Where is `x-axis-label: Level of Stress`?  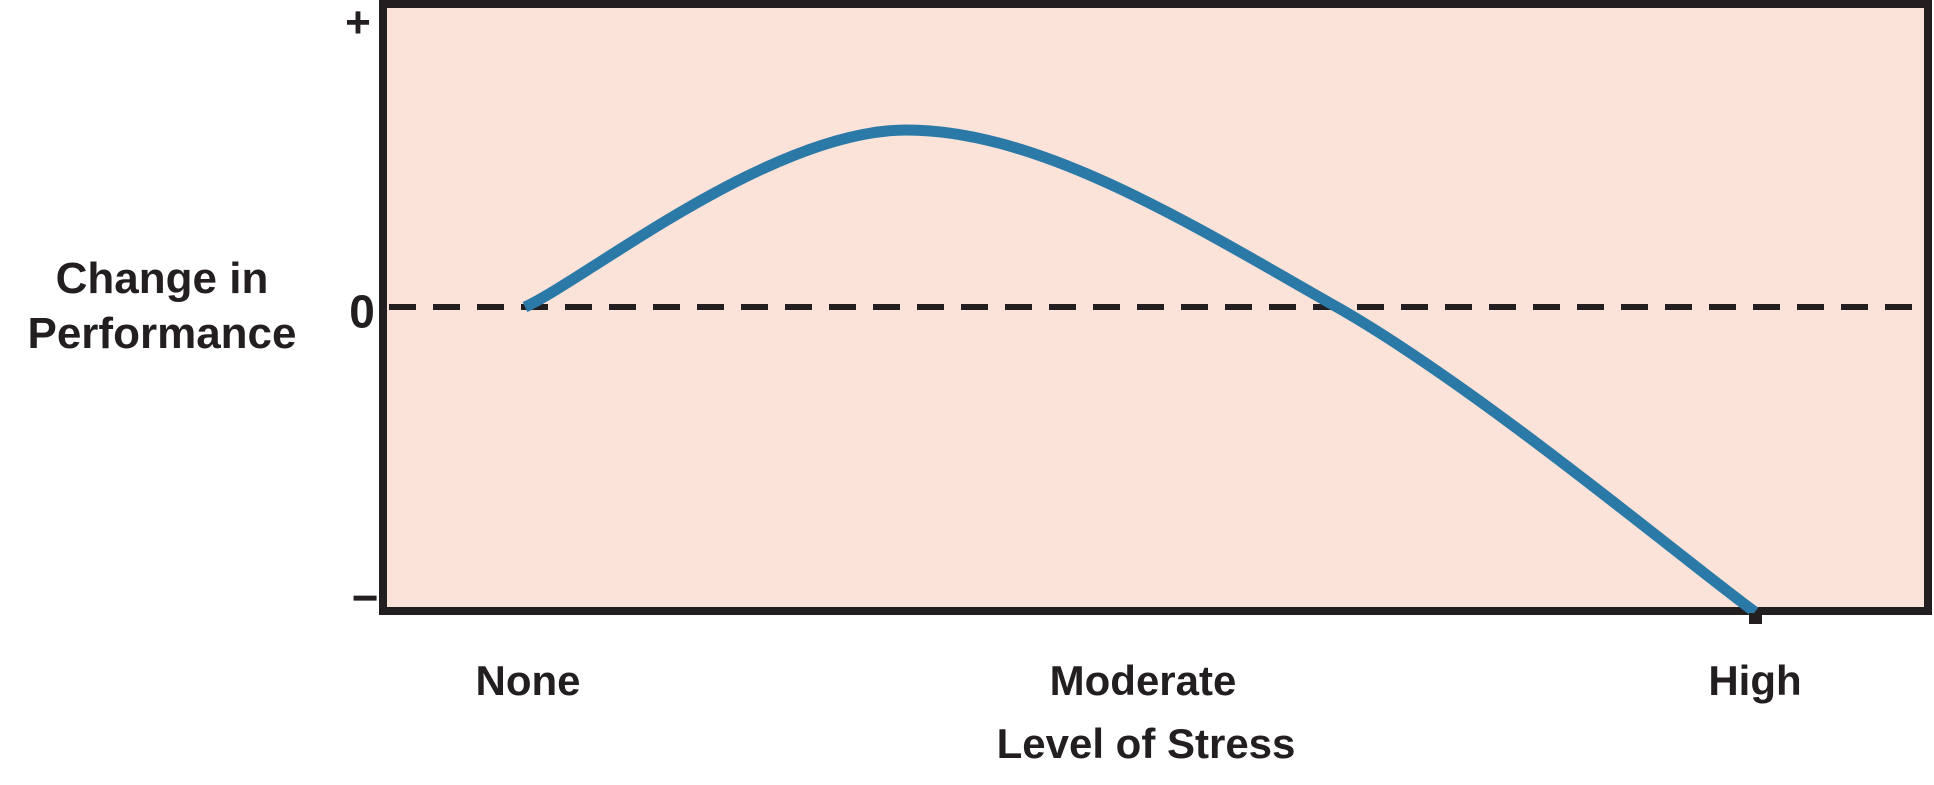 x-axis-label: Level of Stress is located at coordinates (1146, 743).